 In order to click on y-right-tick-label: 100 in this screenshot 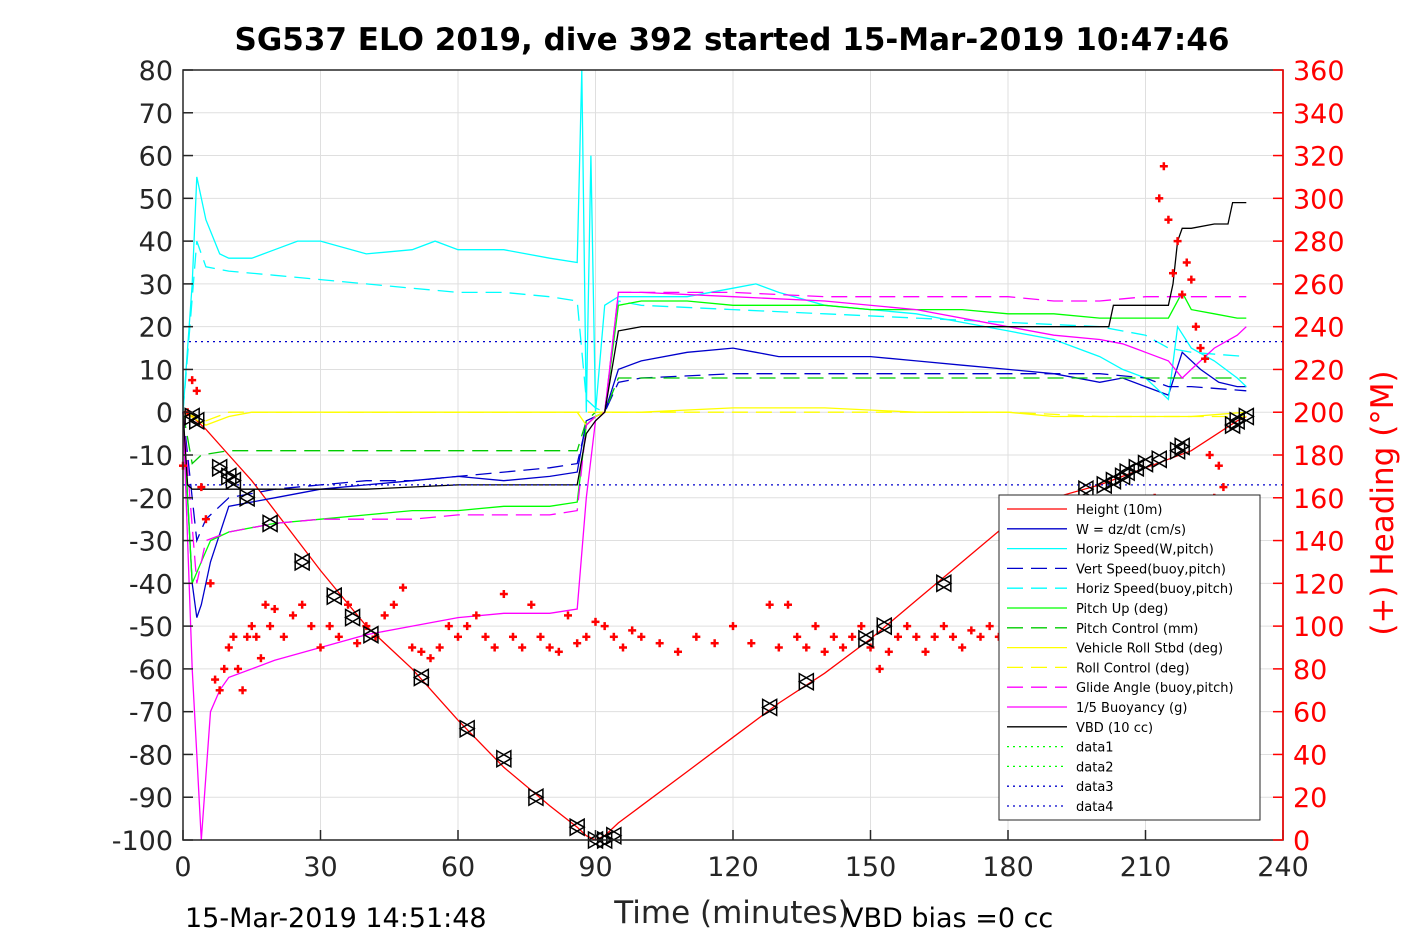, I will do `click(1319, 627)`.